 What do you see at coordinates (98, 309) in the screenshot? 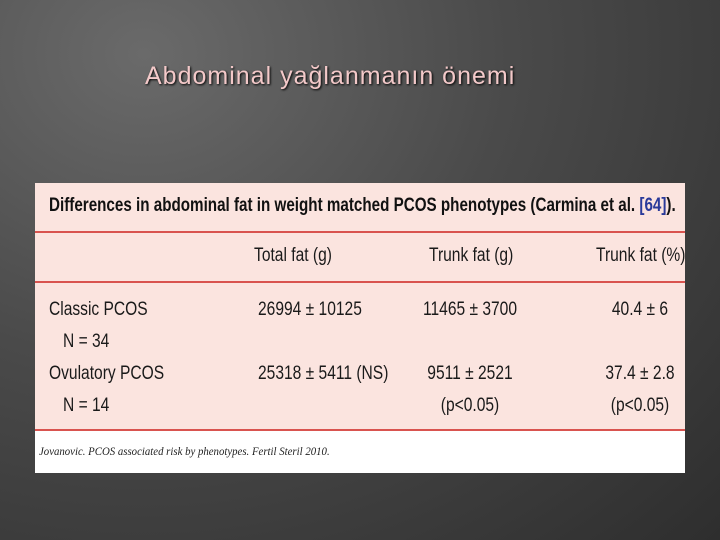
I see `row-name: Classic PCOS` at bounding box center [98, 309].